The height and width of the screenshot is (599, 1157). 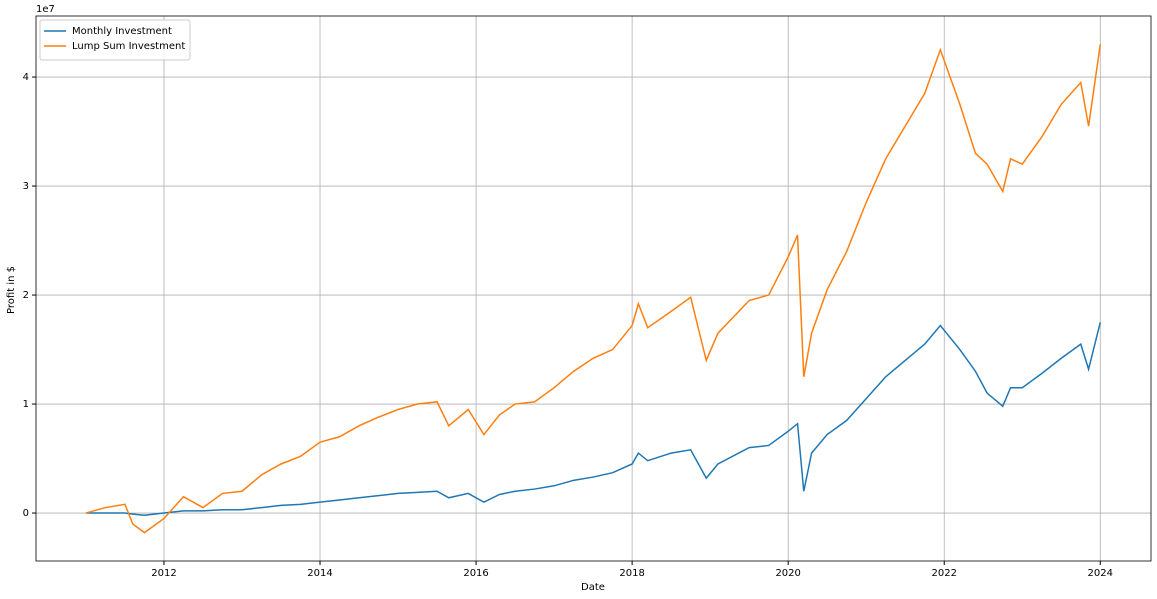 I want to click on x-tick-label: 2016, so click(x=475, y=573).